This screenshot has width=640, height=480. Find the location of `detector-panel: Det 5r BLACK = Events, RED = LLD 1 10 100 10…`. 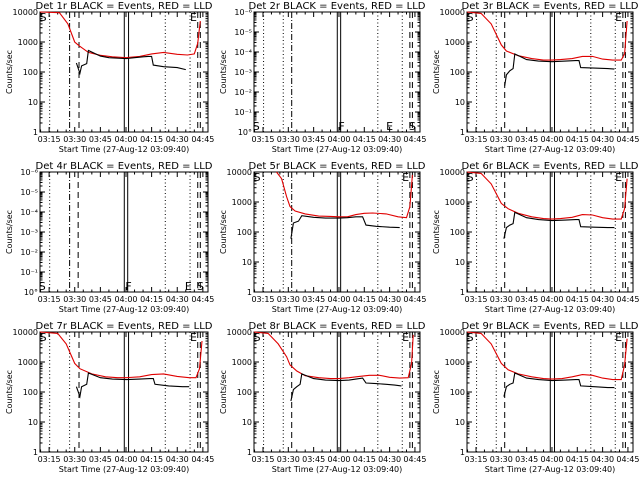

detector-panel: Det 5r BLACK = Events, RED = LLD 1 10 100 10… is located at coordinates (322, 237).